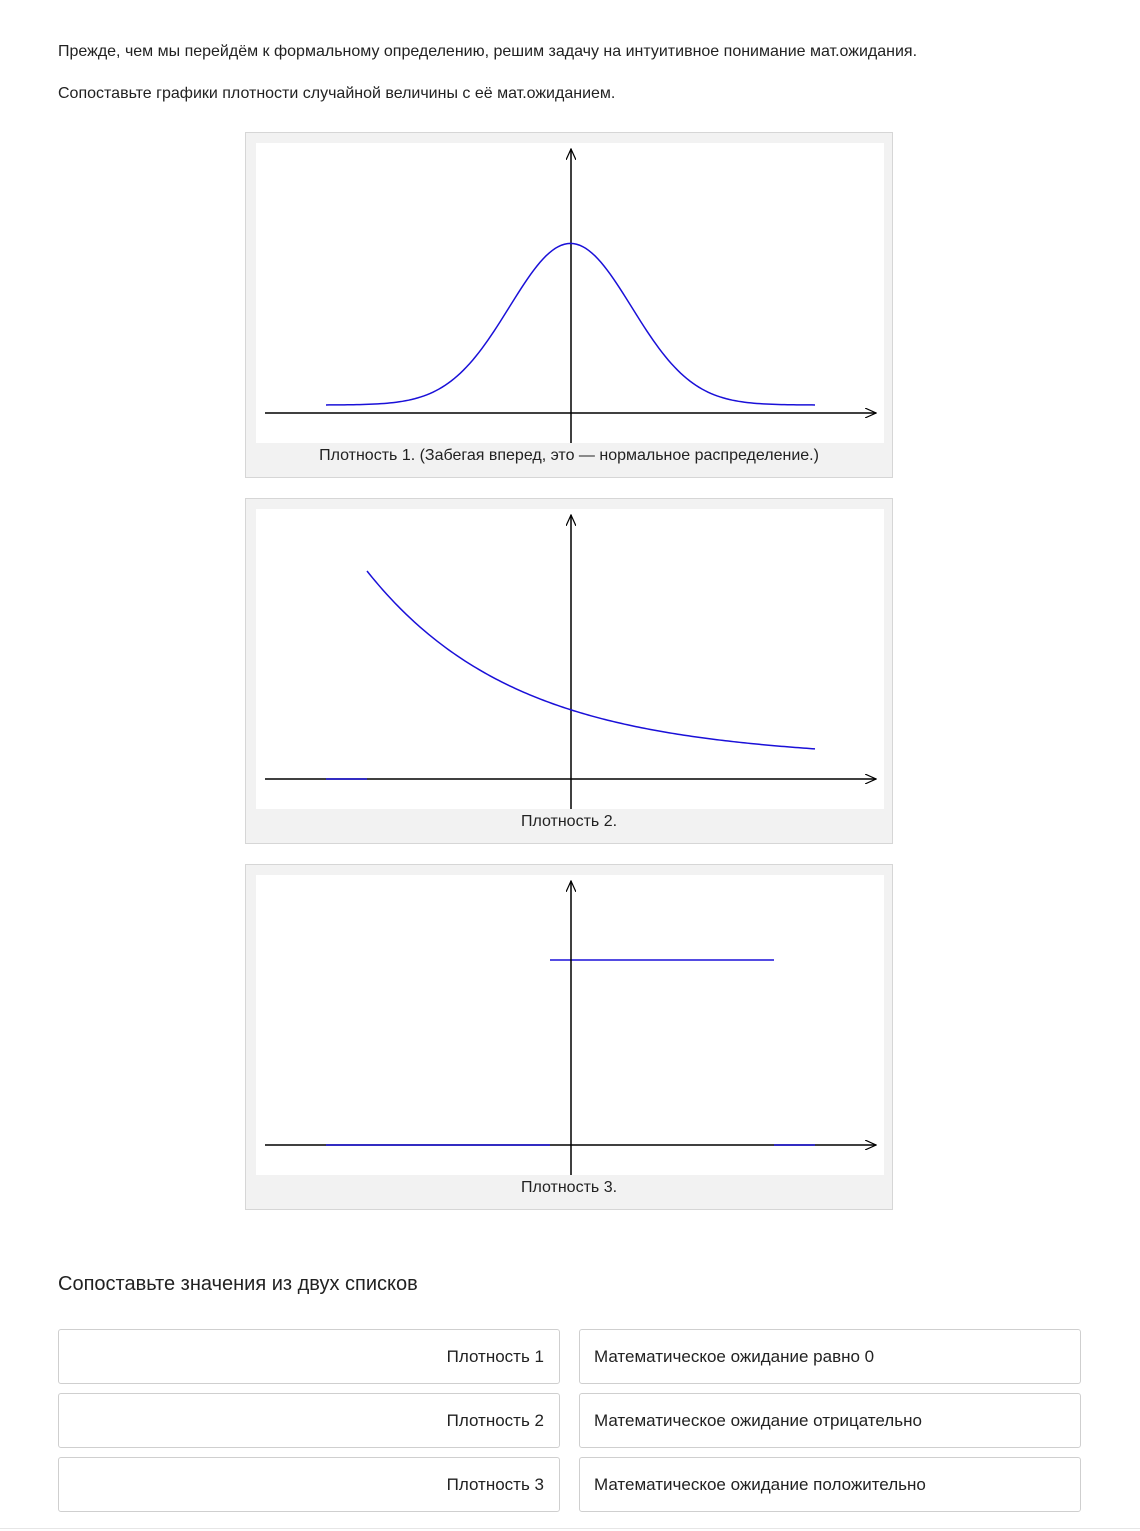 The height and width of the screenshot is (1531, 1140). Describe the element at coordinates (570, 1528) in the screenshot. I see `bottom-divider` at that location.